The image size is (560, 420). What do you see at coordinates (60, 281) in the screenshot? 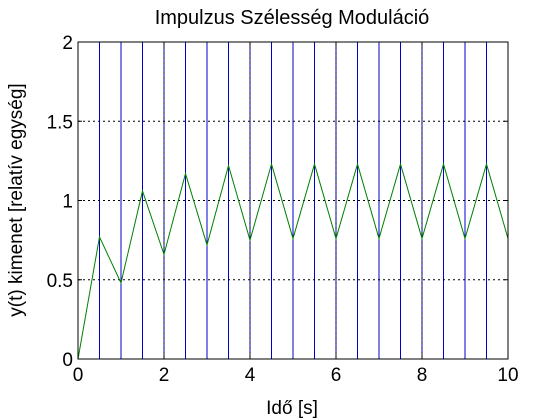
I see `y-tick-label-1: 0.5` at bounding box center [60, 281].